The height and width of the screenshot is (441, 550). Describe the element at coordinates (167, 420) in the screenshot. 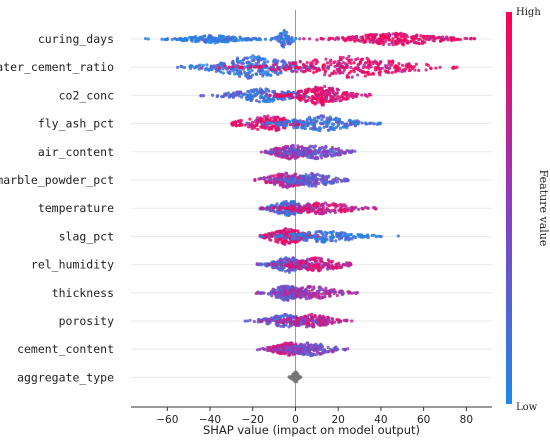

I see `x-tick-label: −60` at that location.